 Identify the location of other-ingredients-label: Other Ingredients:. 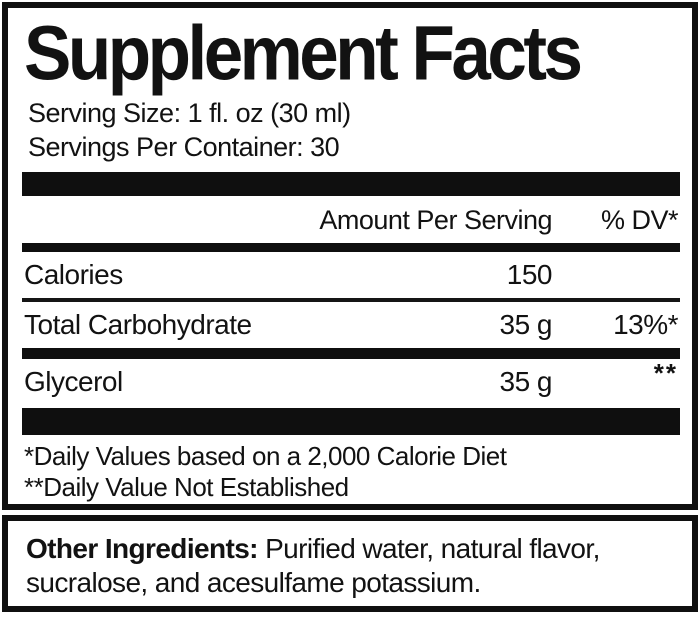
(142, 548).